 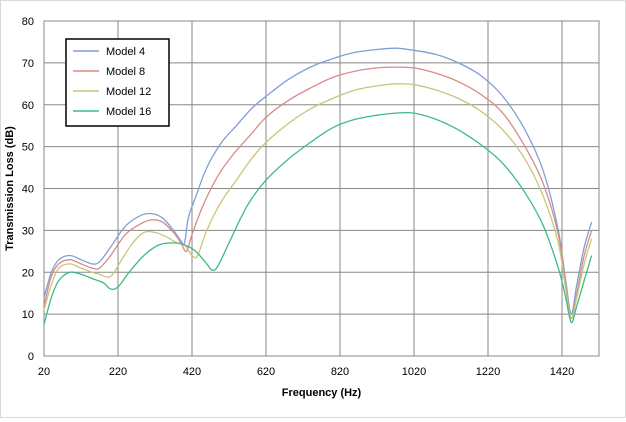 I want to click on x-axis: 20 220 420 620 820 1020 1220 1420, so click(x=306, y=372).